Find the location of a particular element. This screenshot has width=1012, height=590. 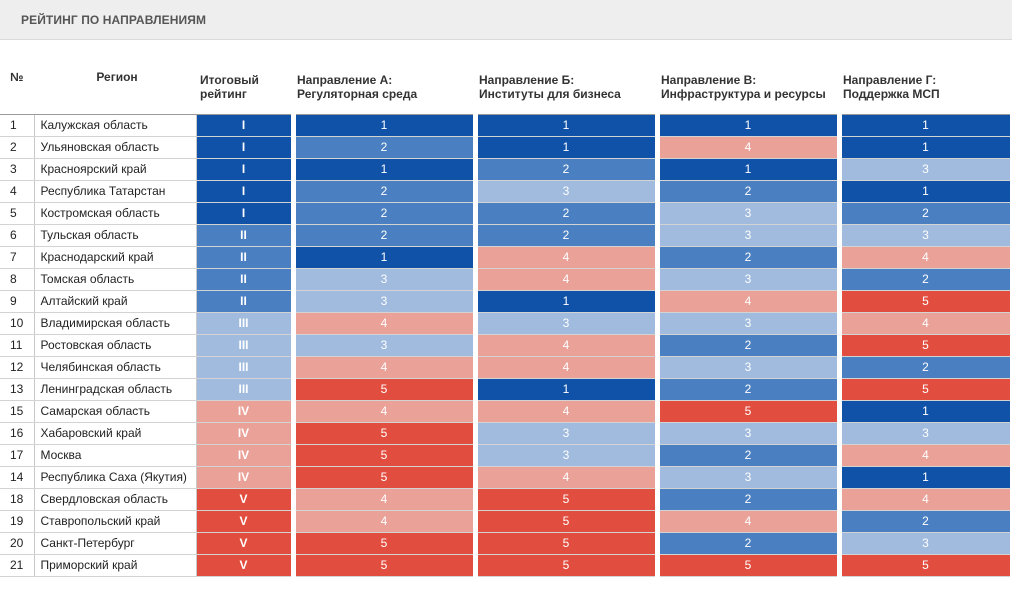

table-row: 11 Ростовская область III 3 4 2 5 is located at coordinates (506, 345).